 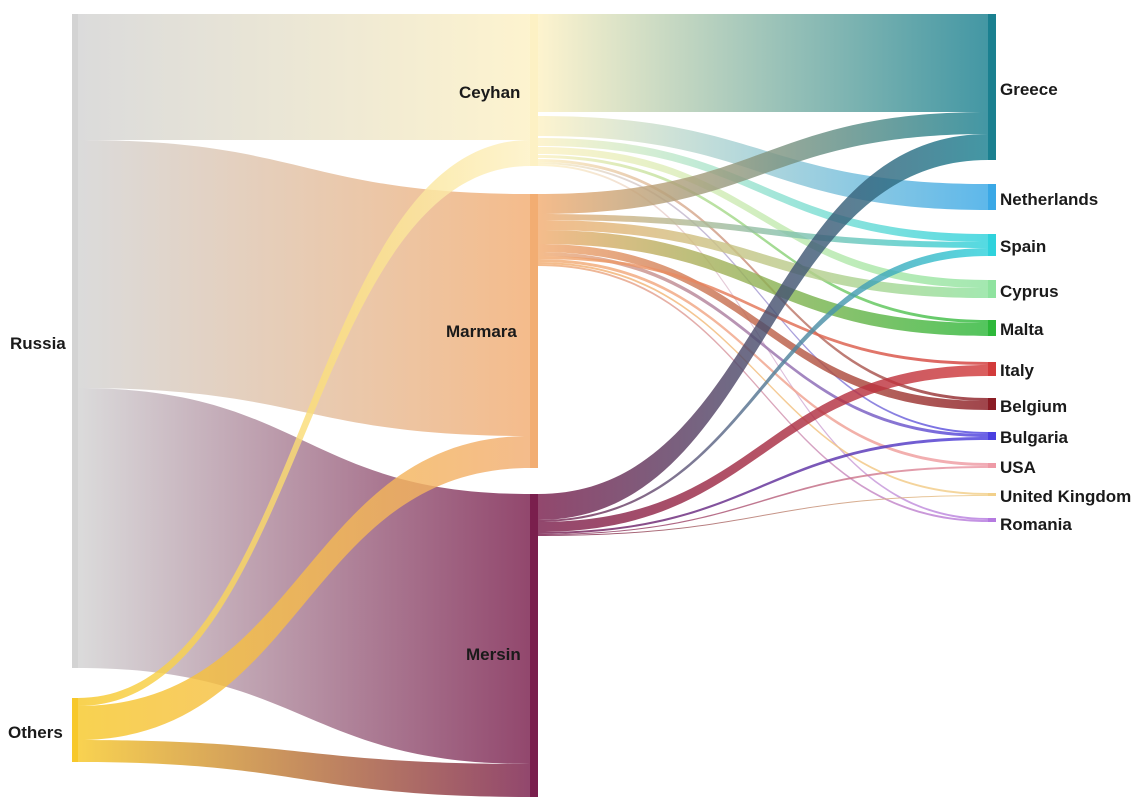 I want to click on node-bar-cyprus, so click(x=992, y=289).